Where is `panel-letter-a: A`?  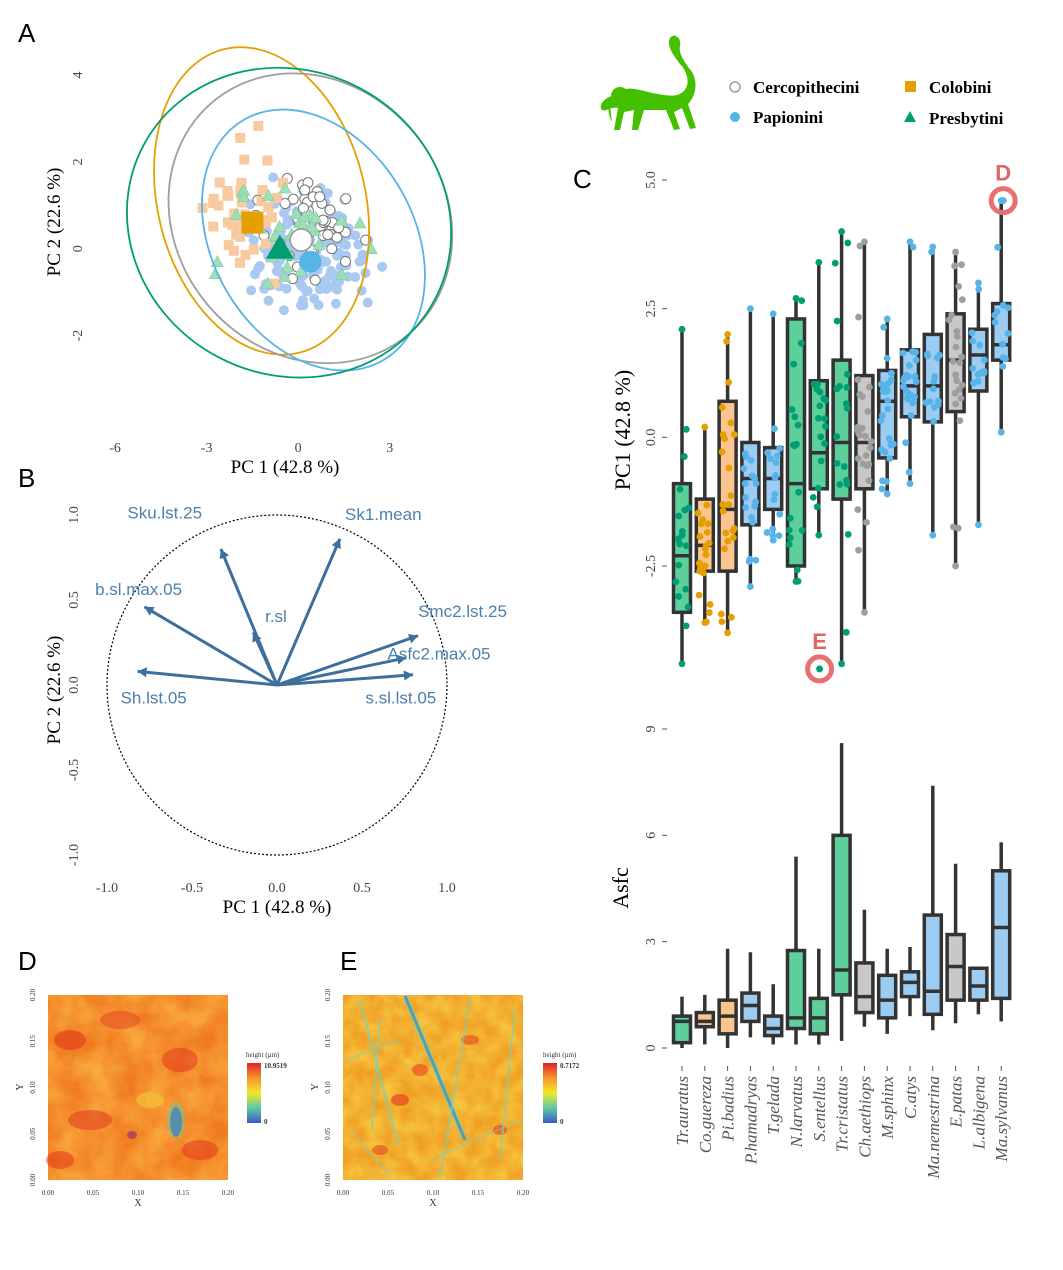 panel-letter-a: A is located at coordinates (27, 33).